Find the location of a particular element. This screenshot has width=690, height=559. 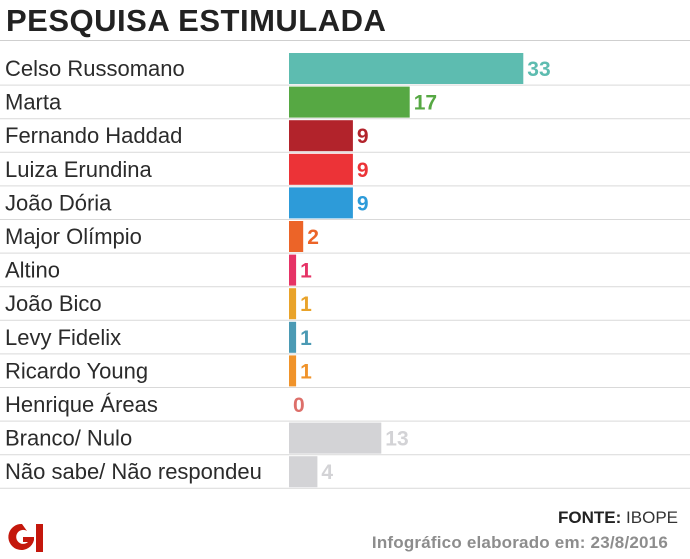

source-label: FONTE: is located at coordinates (590, 517).